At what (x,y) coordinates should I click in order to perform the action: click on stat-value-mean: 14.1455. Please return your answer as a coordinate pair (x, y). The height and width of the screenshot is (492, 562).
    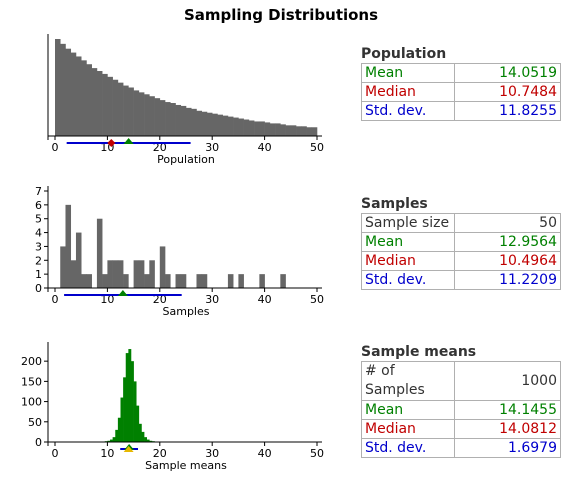
    Looking at the image, I should click on (507, 410).